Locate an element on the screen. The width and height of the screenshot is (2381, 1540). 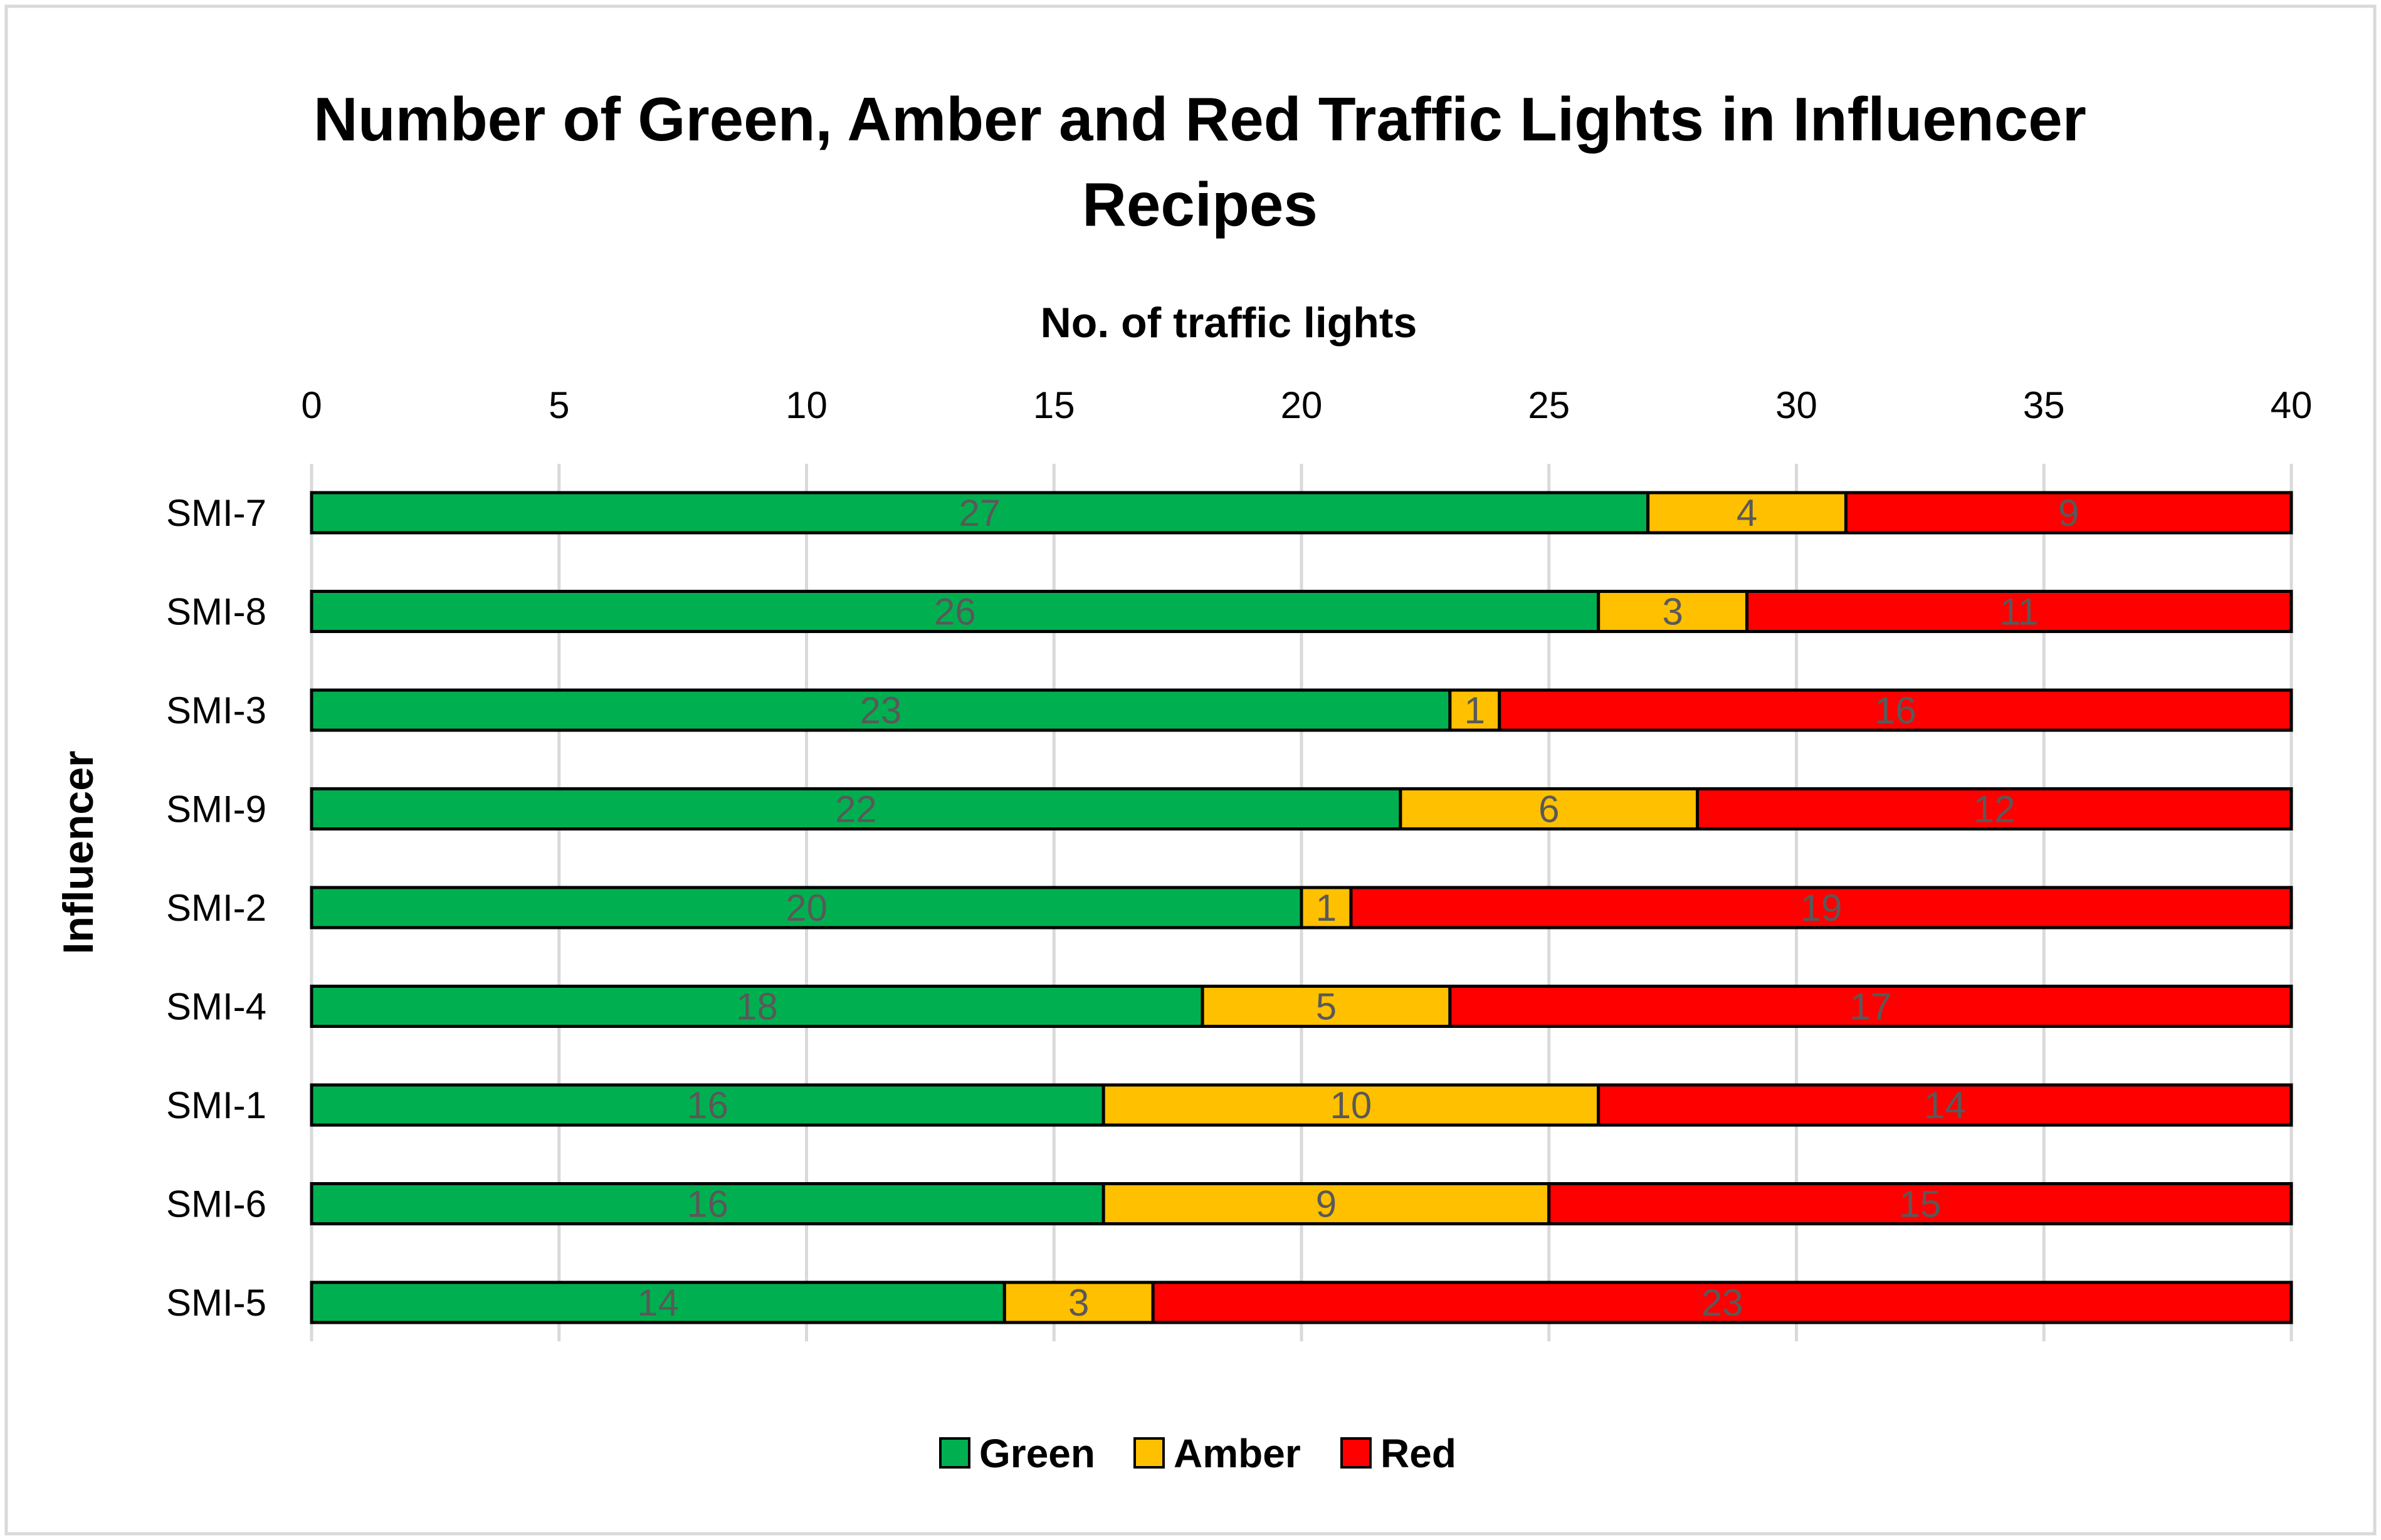
data-label-amber-SMI-7: 4 is located at coordinates (1747, 513).